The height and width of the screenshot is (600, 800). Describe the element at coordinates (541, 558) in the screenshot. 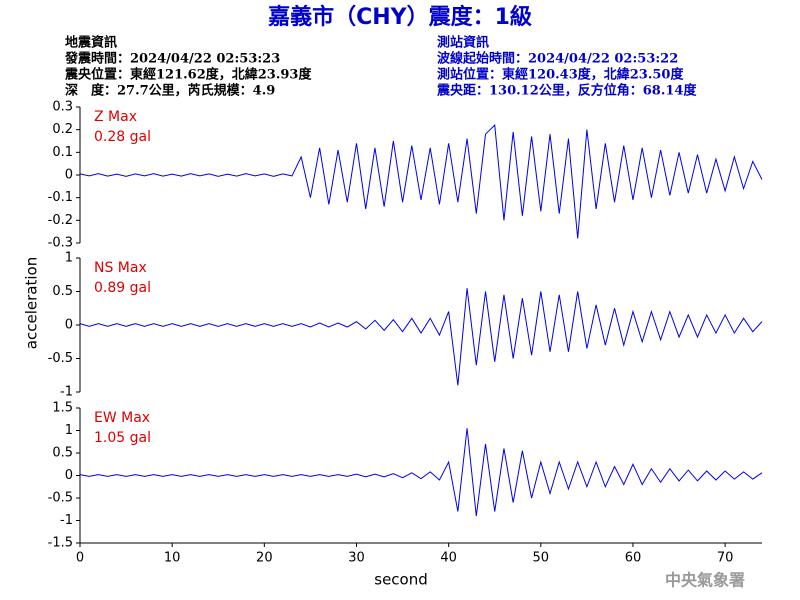

I see `x-tick-label: 50` at that location.